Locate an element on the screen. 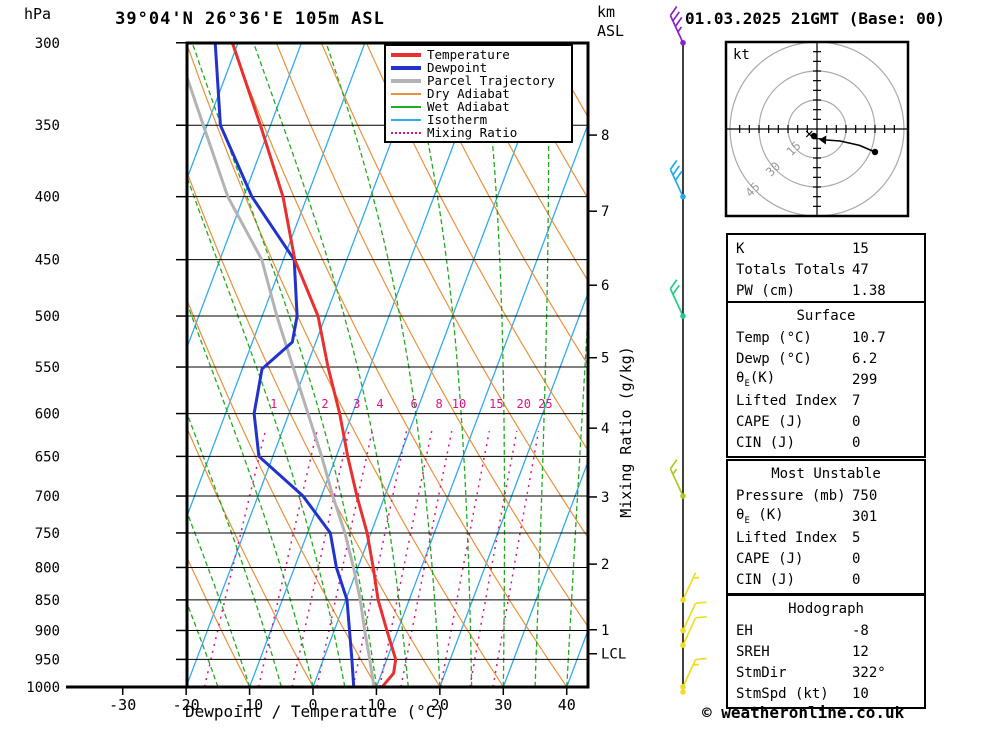 The image size is (1000, 733). legend-item-isotherm: Isotherm is located at coordinates (479, 119).